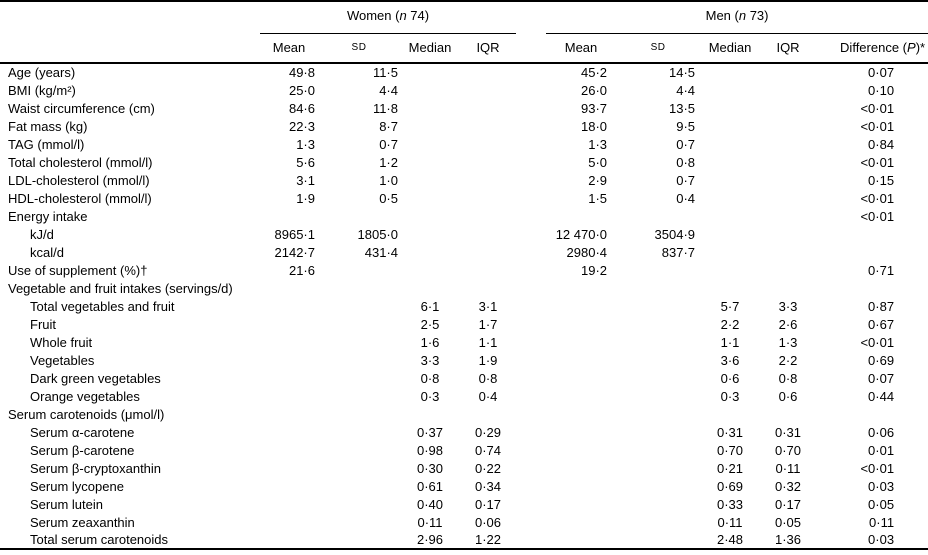  I want to click on table-row: Vegetable and fruit intakes (servings/d), so click(464, 288).